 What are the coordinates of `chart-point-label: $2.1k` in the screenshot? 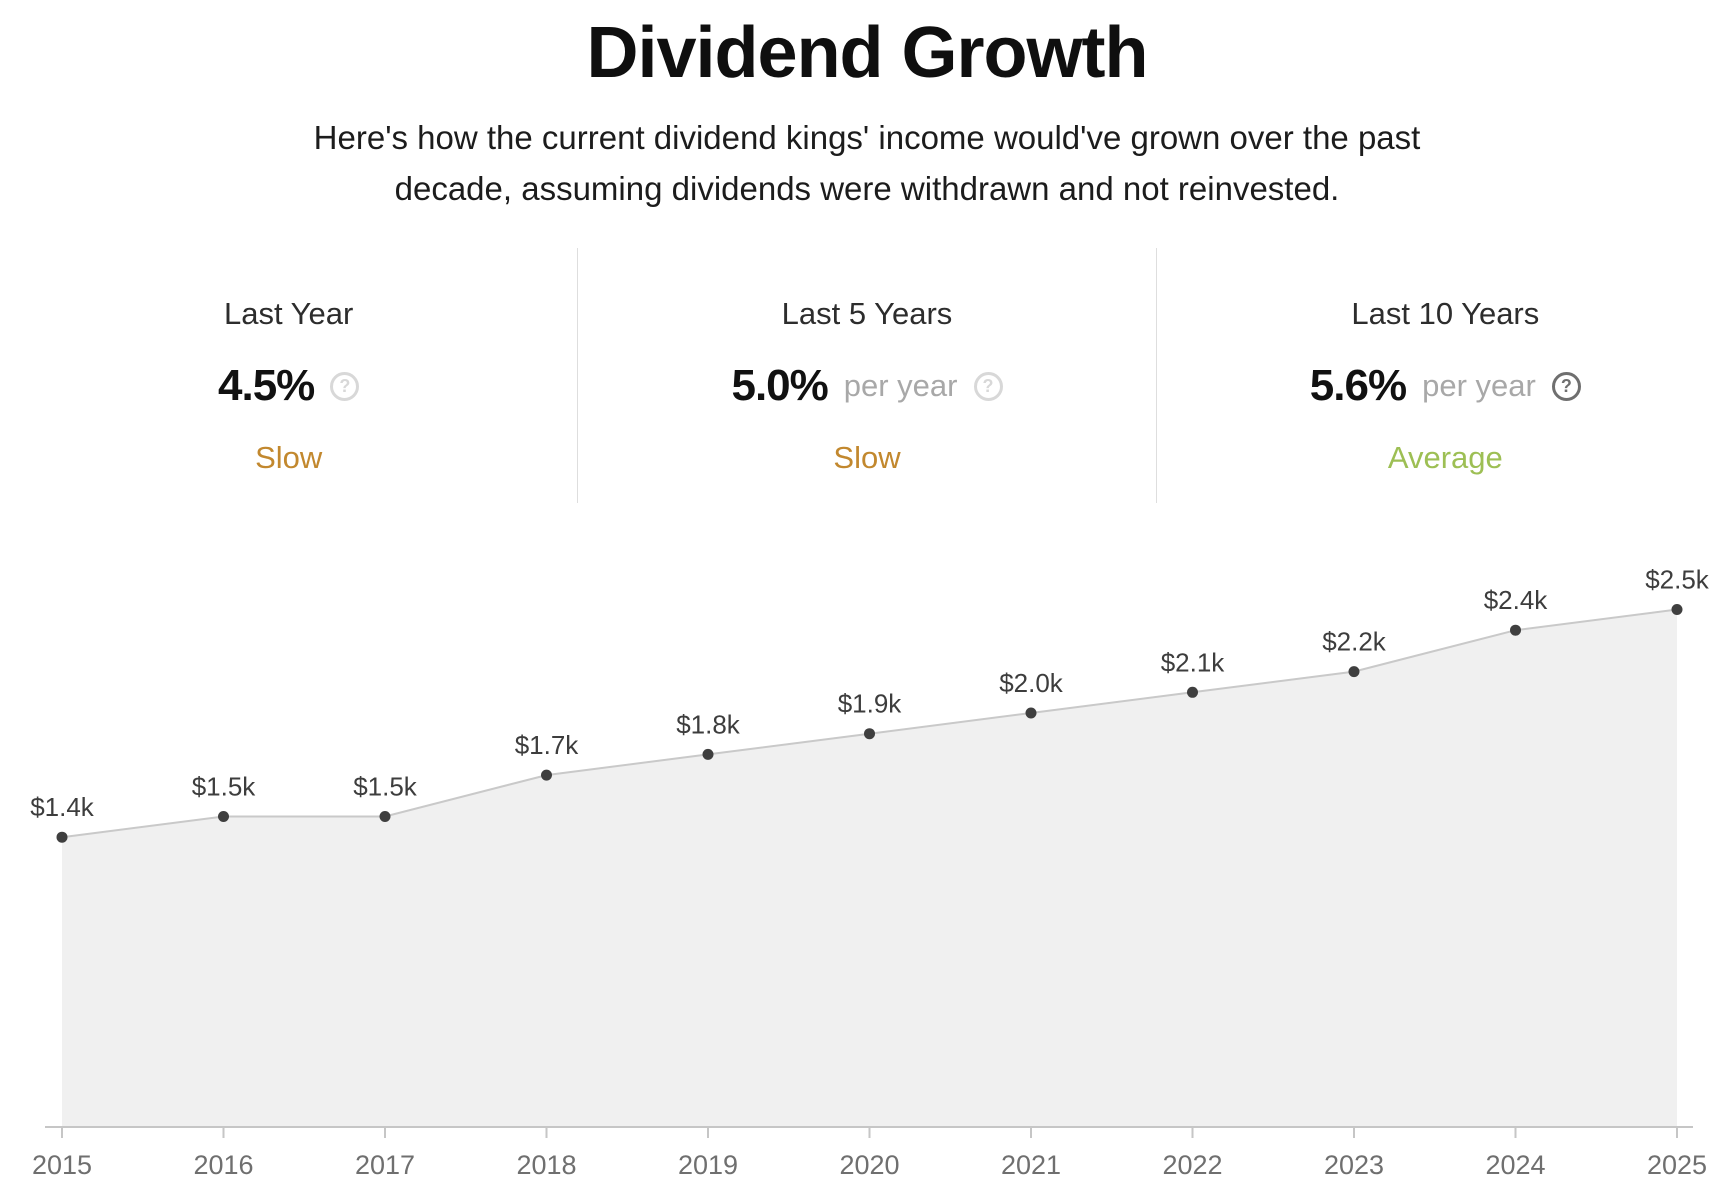 It's located at (1193, 662).